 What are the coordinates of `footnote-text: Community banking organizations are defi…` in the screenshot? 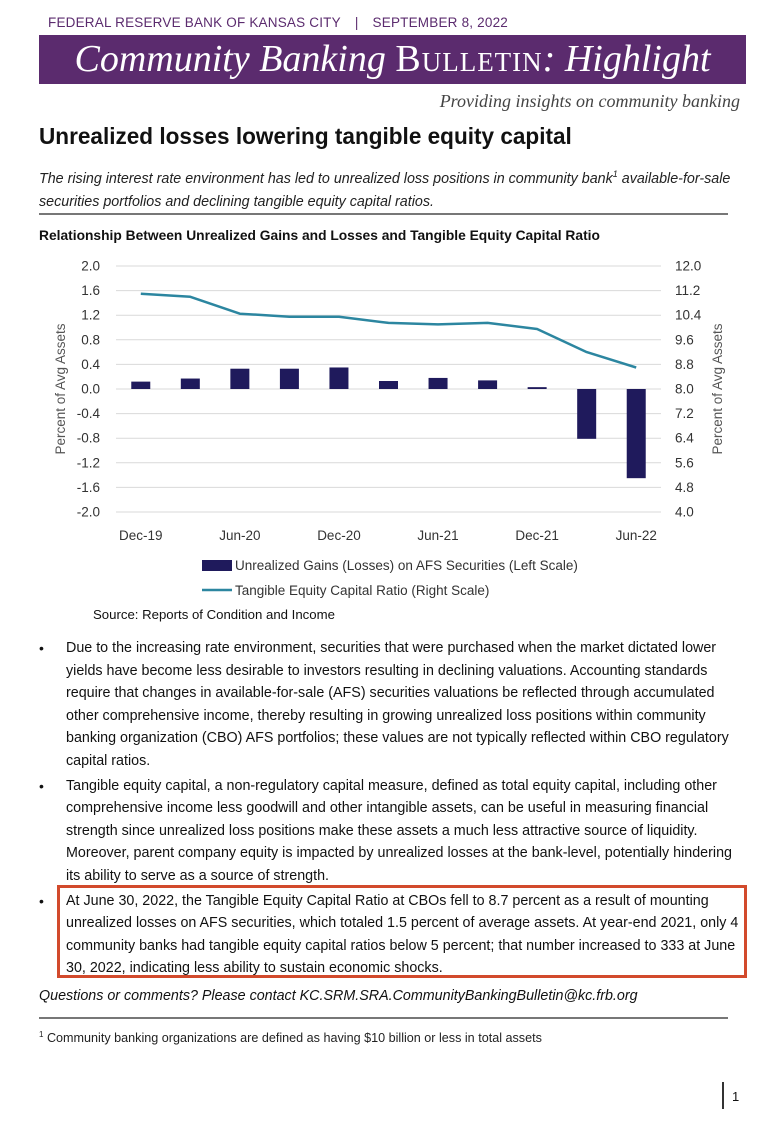 It's located at (292, 1038).